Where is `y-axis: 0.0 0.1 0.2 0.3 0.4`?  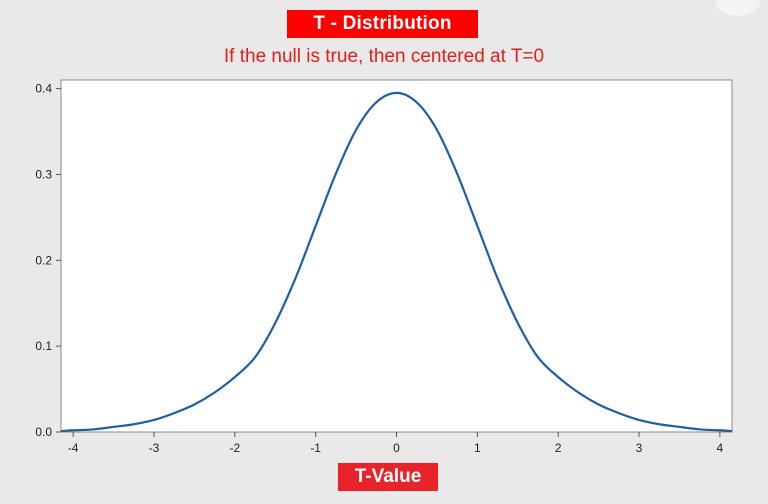 y-axis: 0.0 0.1 0.2 0.3 0.4 is located at coordinates (48, 260).